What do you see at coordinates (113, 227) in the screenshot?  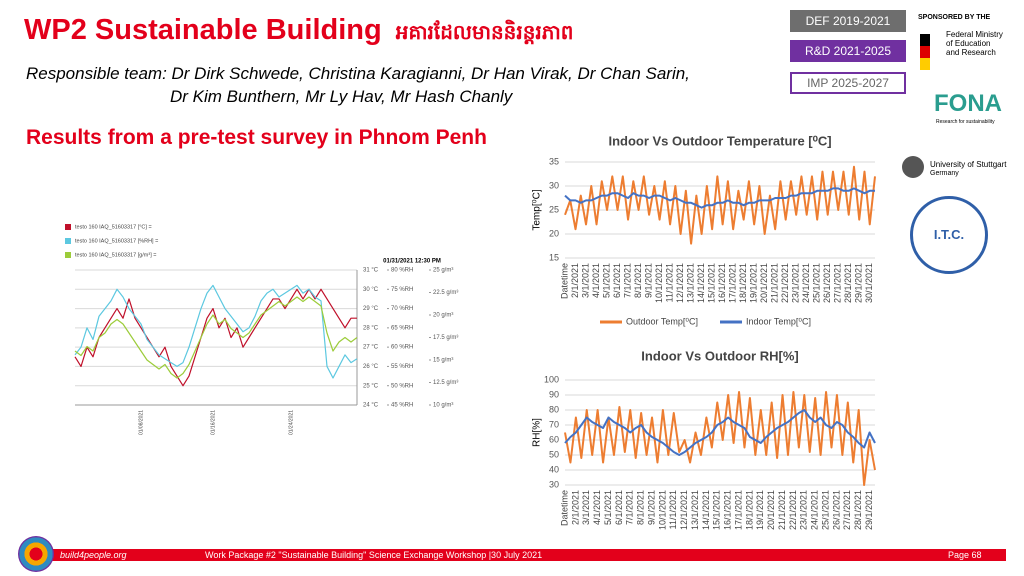 I see `legend-label: testo 160 IAQ_51603317 [°C] =` at bounding box center [113, 227].